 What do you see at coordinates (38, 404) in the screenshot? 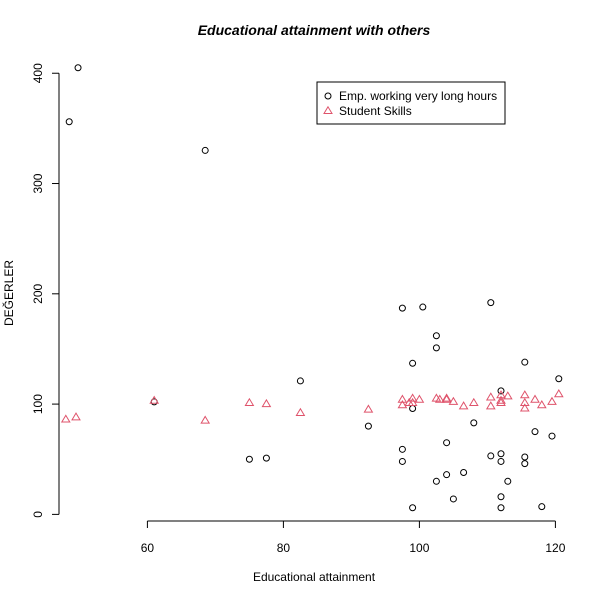
I see `y-tick-label: 100` at bounding box center [38, 404].